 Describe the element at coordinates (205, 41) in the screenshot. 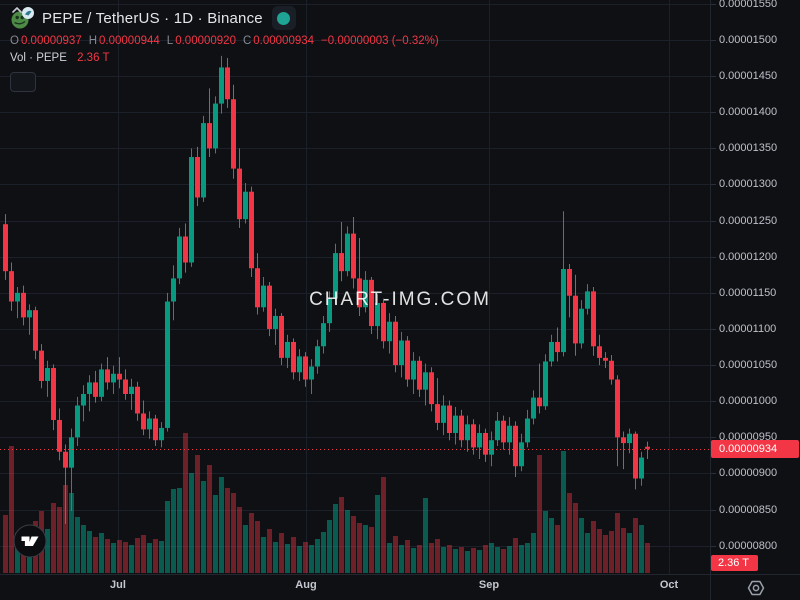

I see `low-value: 0.00000920` at that location.